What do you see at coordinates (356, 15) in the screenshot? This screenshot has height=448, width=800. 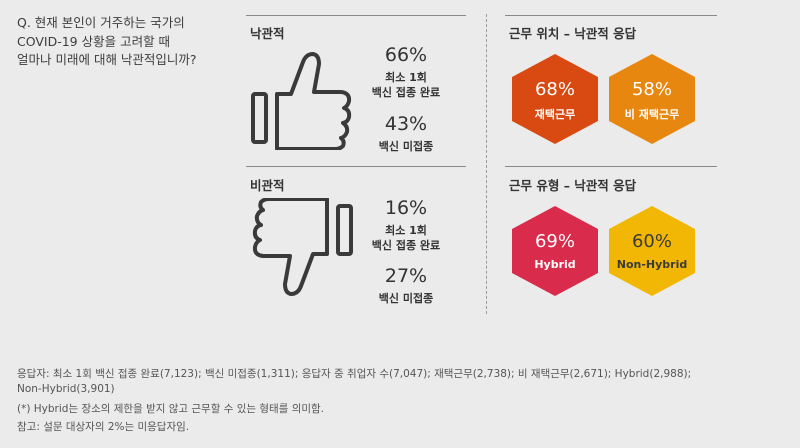 I see `optimistic-top-rule` at bounding box center [356, 15].